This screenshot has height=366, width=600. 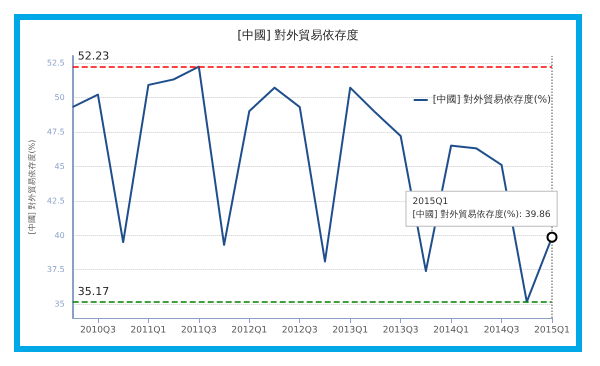 What do you see at coordinates (552, 331) in the screenshot?
I see `x-tick-label: 2015Q1` at bounding box center [552, 331].